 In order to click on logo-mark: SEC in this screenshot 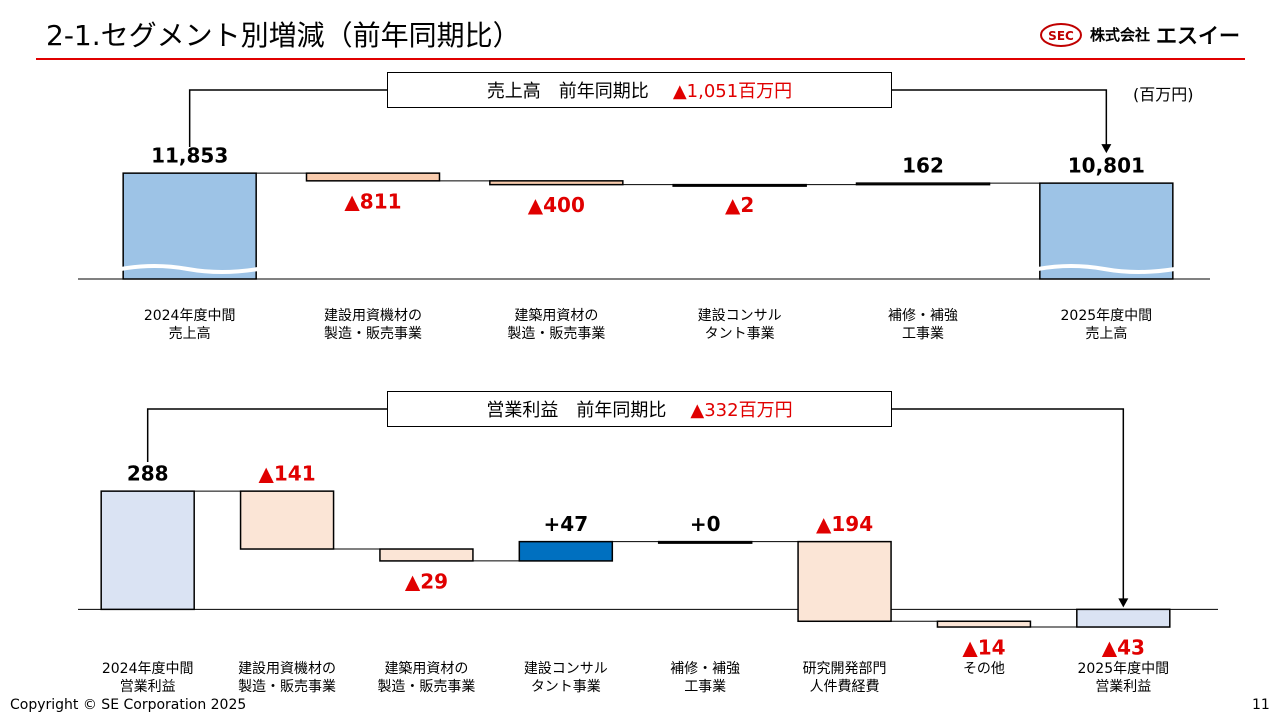, I will do `click(1061, 36)`.